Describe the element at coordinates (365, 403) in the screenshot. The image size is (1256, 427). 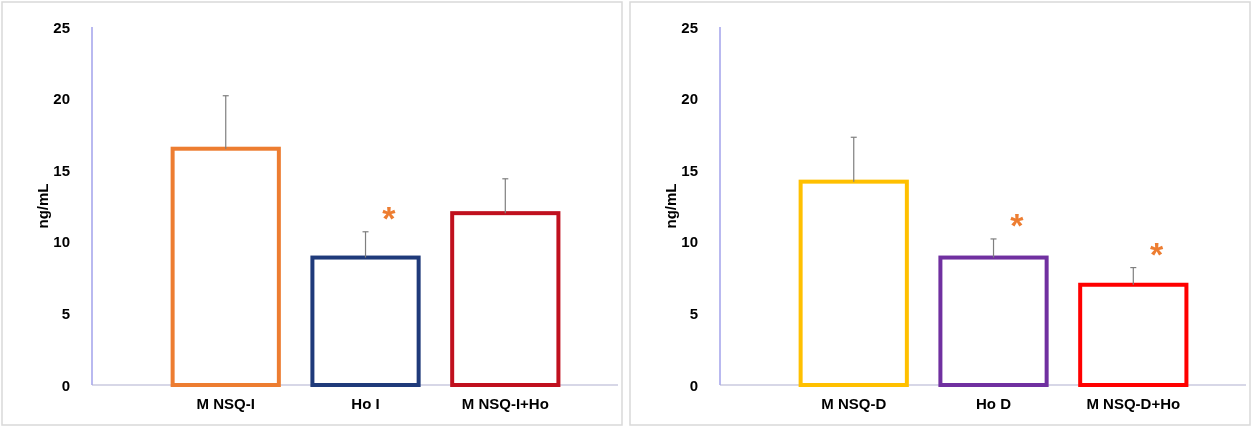
I see `x-tick-label: Ho I` at that location.